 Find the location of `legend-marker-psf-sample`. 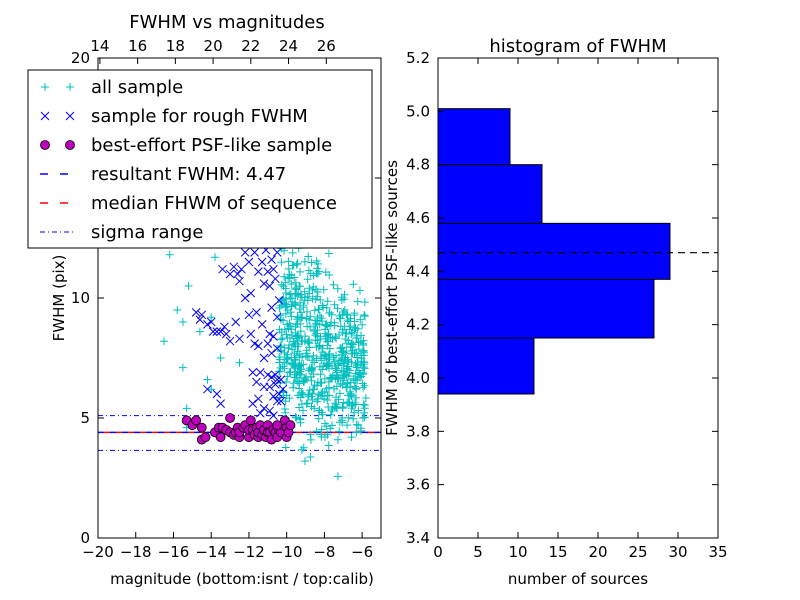

legend-marker-psf-sample is located at coordinates (70, 145).